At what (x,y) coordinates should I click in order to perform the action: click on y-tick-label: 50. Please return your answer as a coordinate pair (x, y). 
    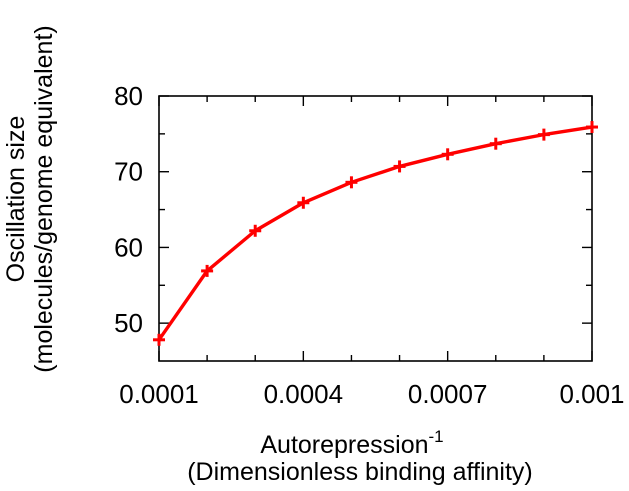
    Looking at the image, I should click on (128, 323).